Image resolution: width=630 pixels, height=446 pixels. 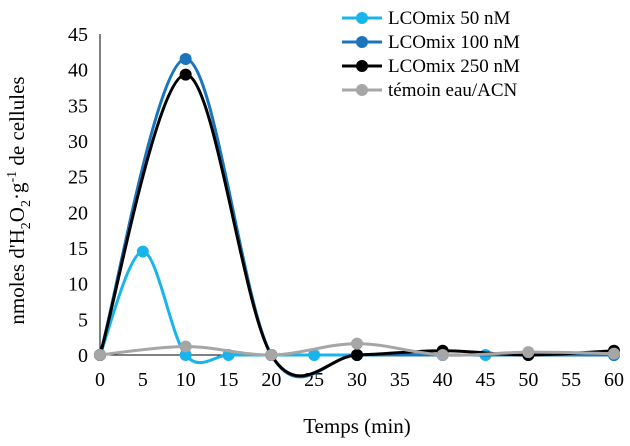 What do you see at coordinates (400, 380) in the screenshot?
I see `x-tick-label: 35` at bounding box center [400, 380].